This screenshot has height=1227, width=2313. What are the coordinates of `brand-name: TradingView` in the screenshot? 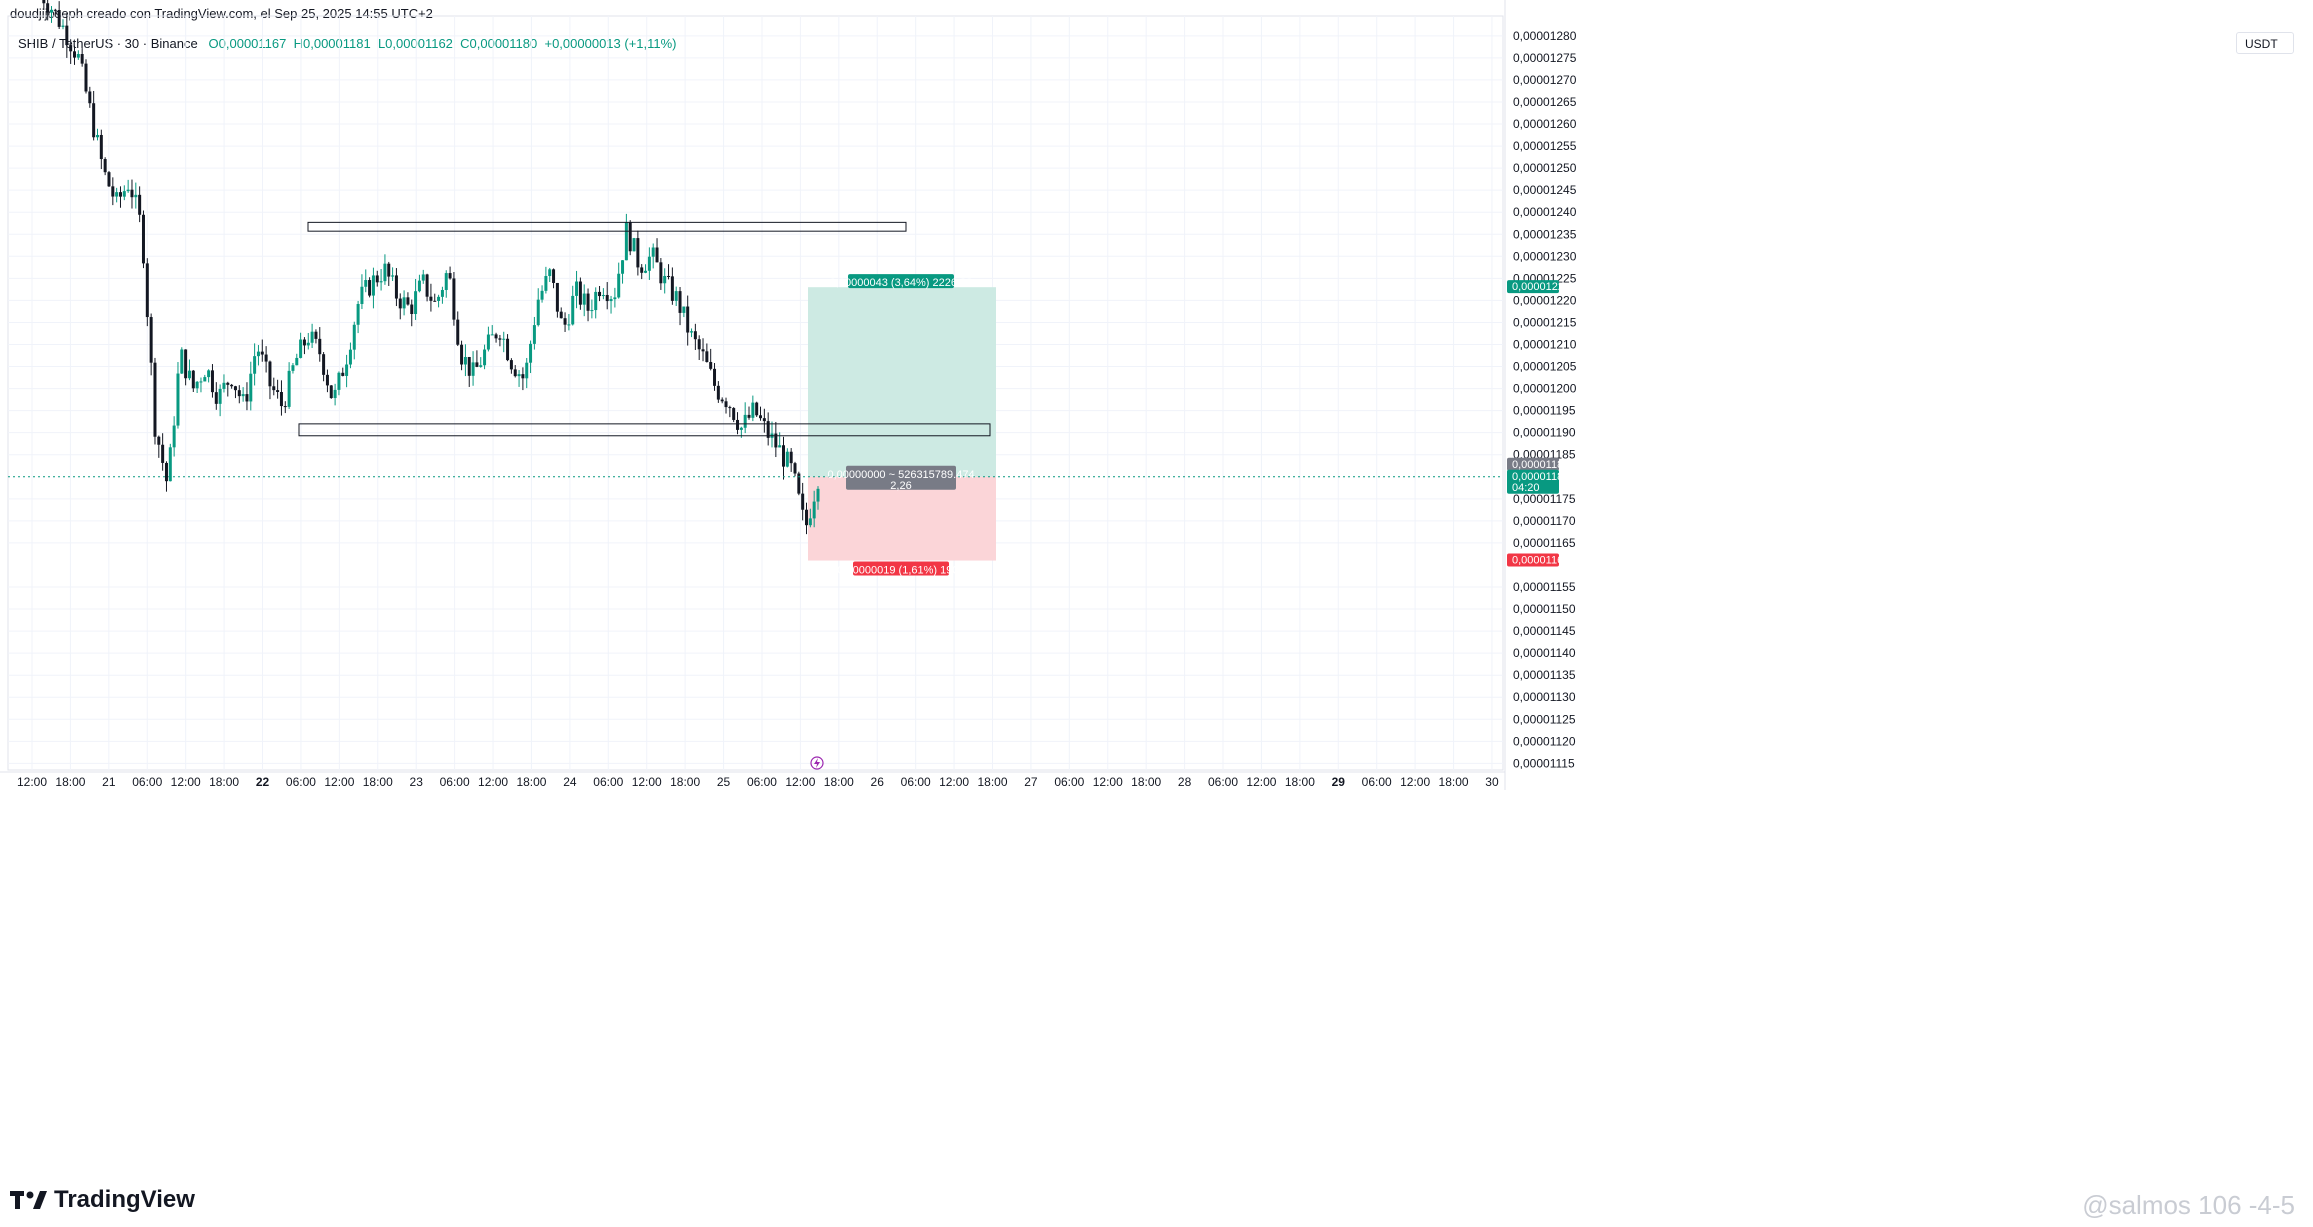 It's located at (124, 1199).